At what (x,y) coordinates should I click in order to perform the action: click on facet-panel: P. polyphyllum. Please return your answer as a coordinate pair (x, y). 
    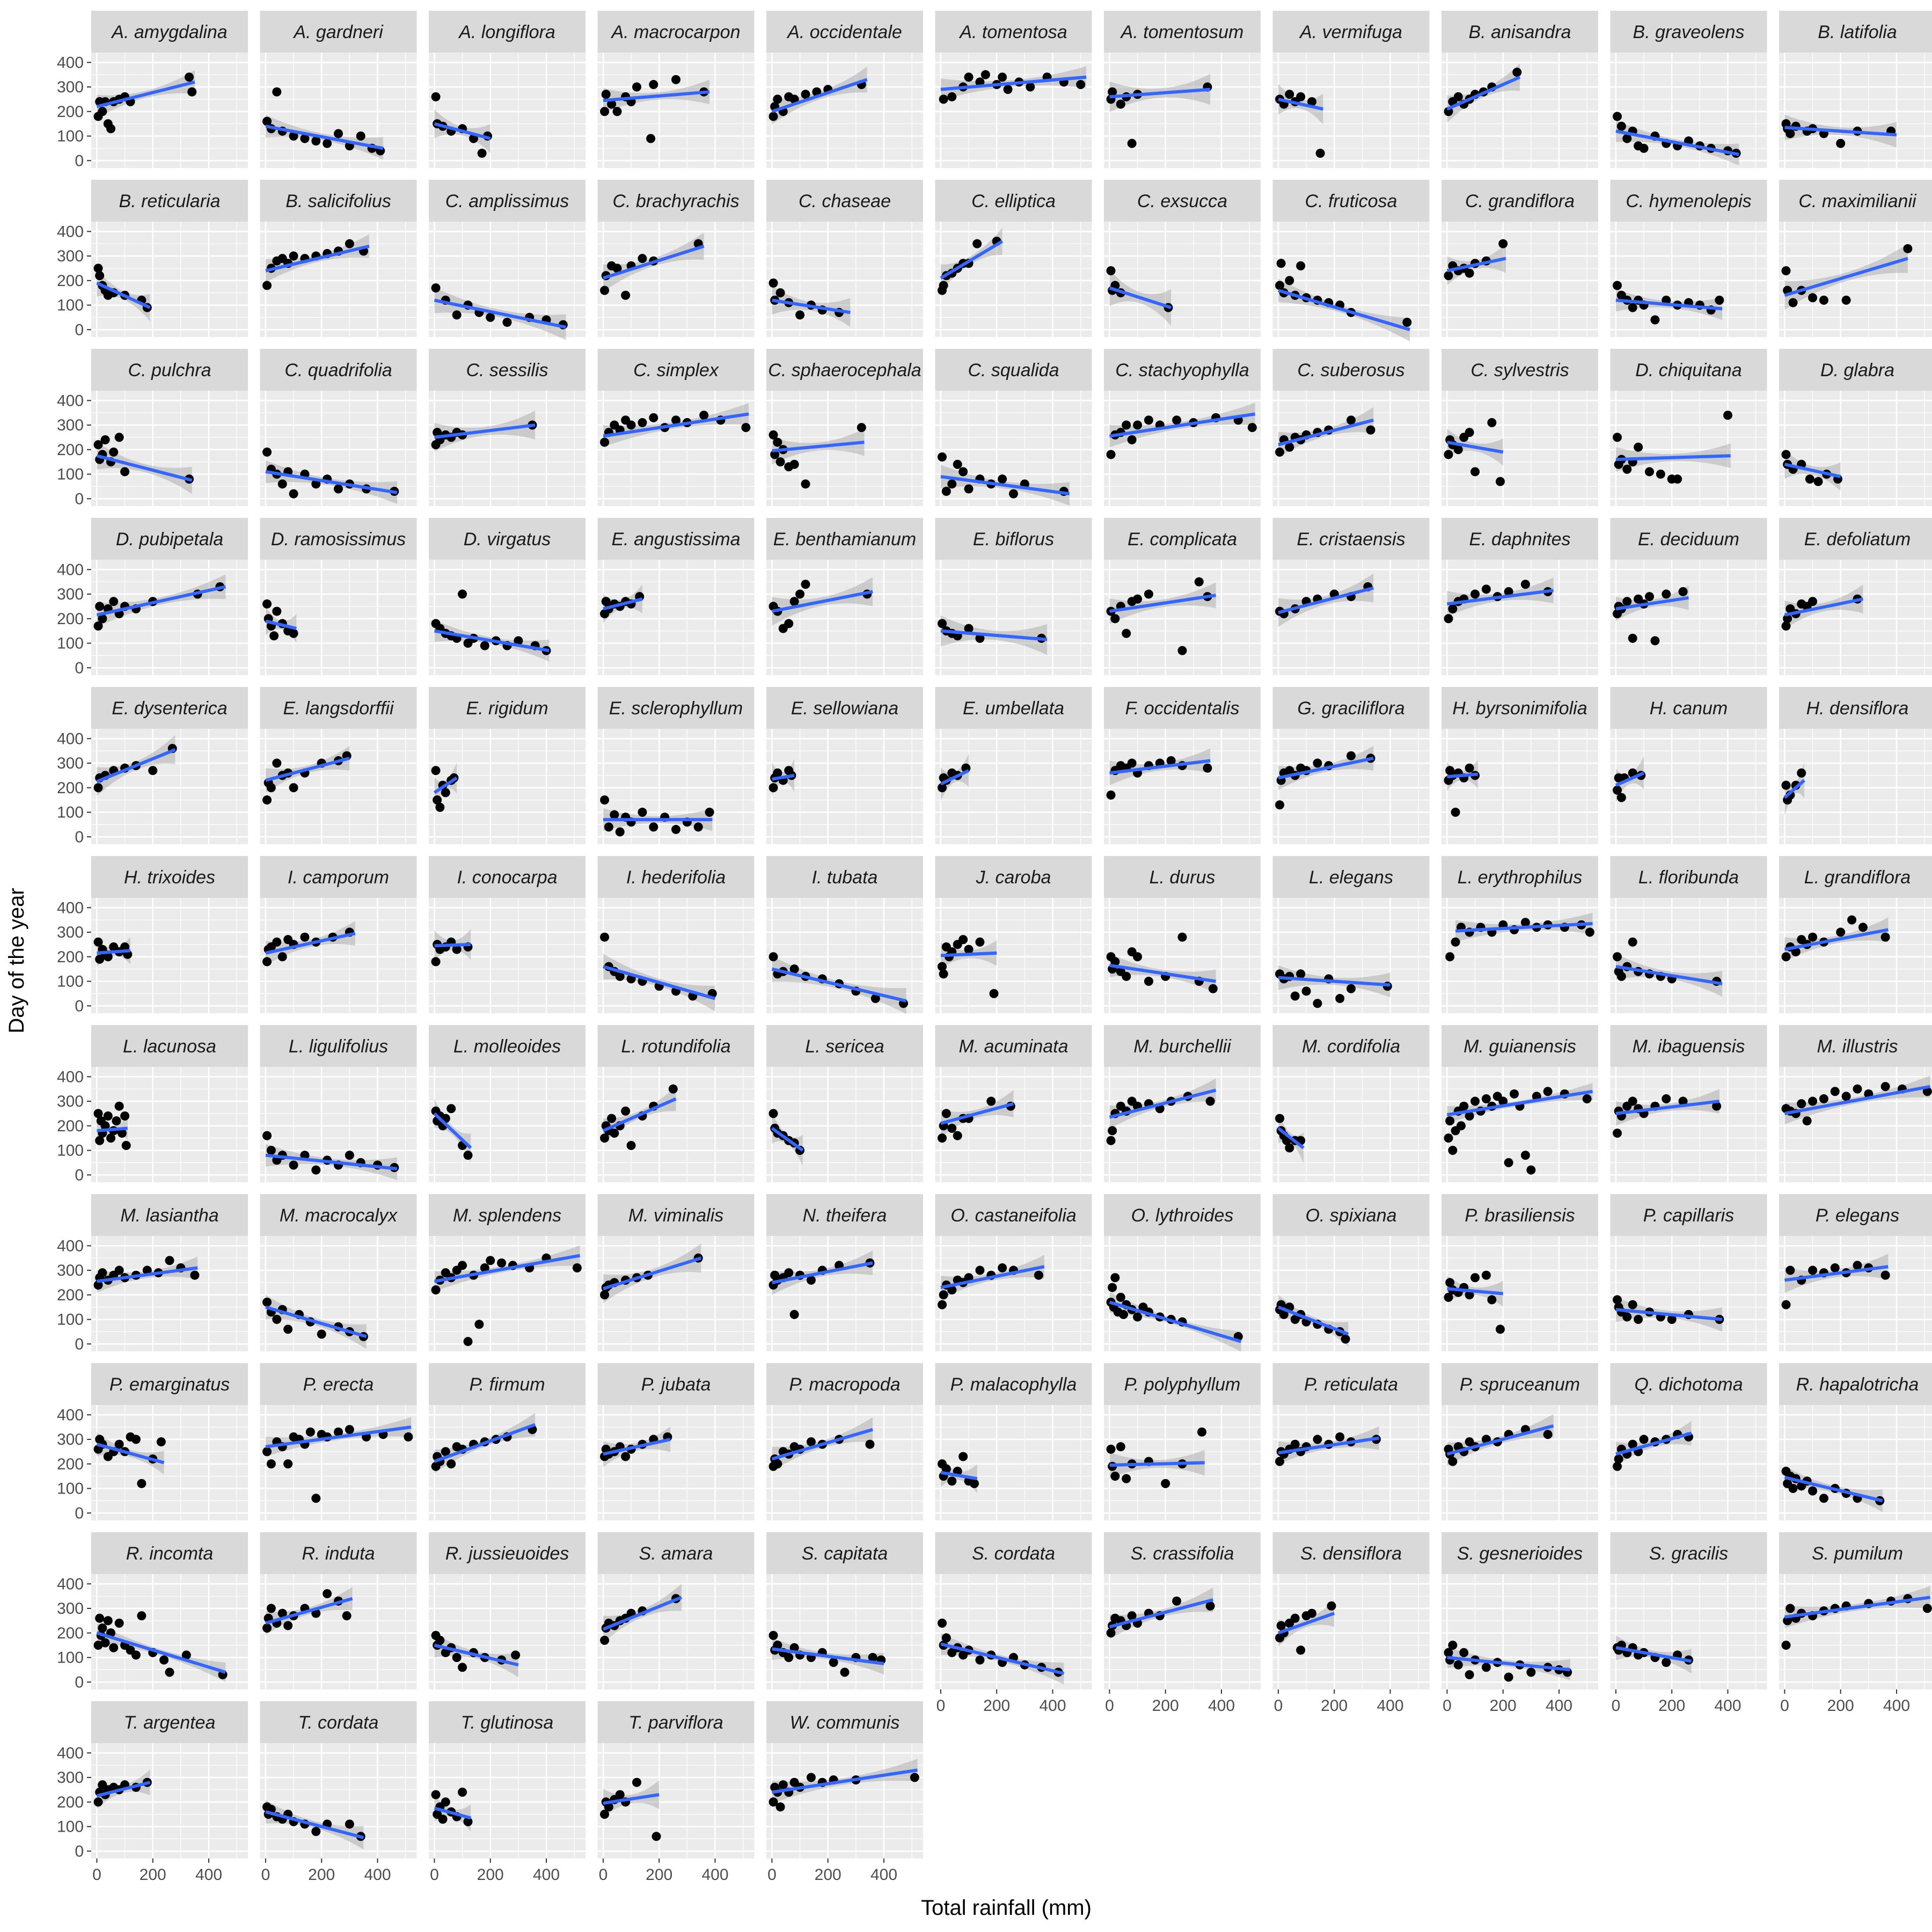
    Looking at the image, I should click on (1182, 1441).